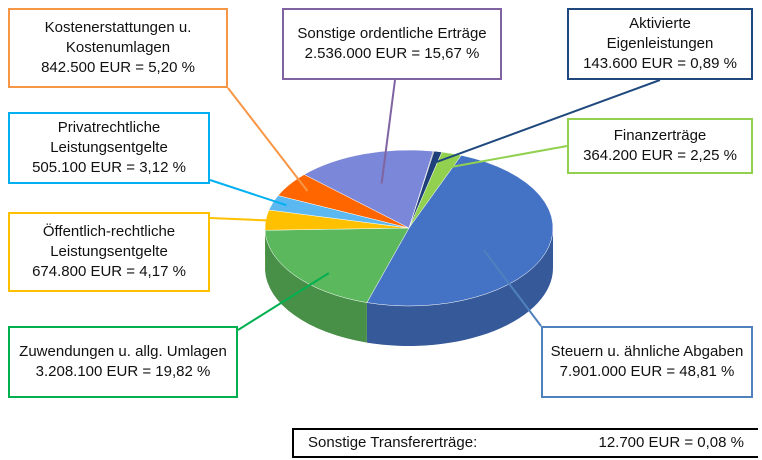  What do you see at coordinates (392, 33) in the screenshot?
I see `slice-category: Sonstige ordentliche Erträge` at bounding box center [392, 33].